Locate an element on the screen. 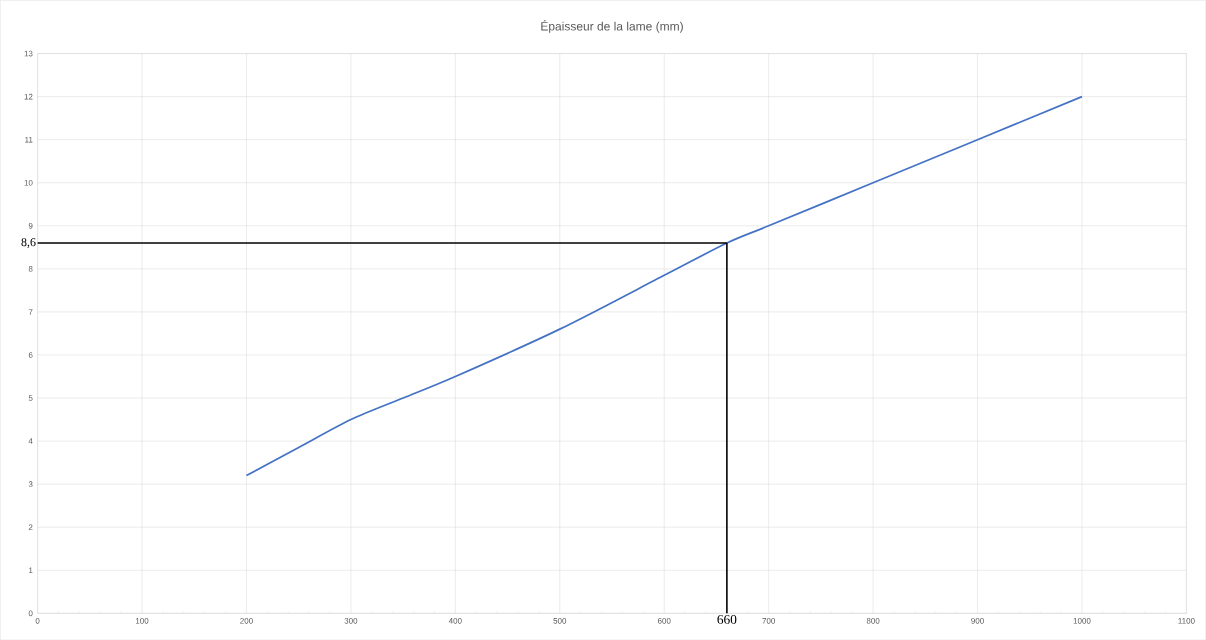 The image size is (1206, 640). y-tick-label: 6 is located at coordinates (30, 355).